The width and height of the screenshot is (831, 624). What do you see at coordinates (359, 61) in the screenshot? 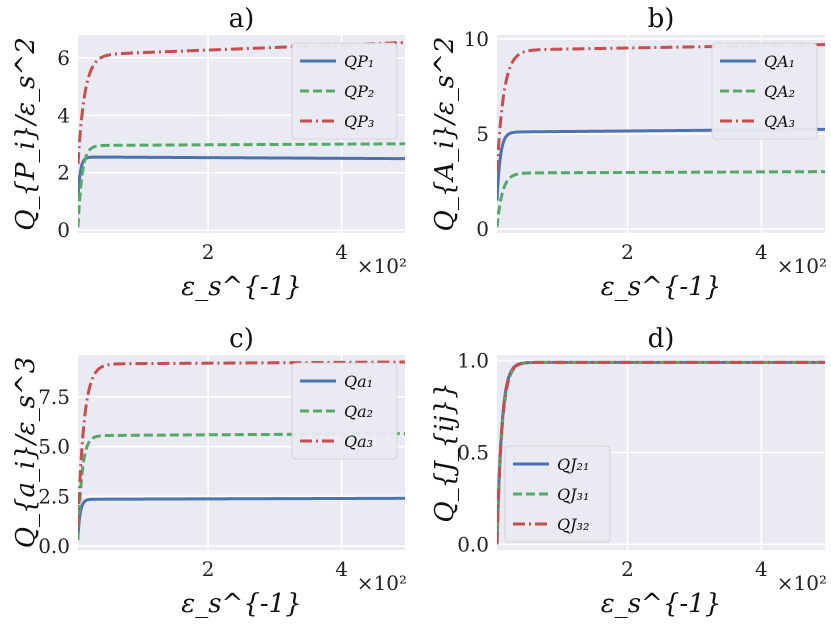
I see `legend-label: QP₁` at bounding box center [359, 61].